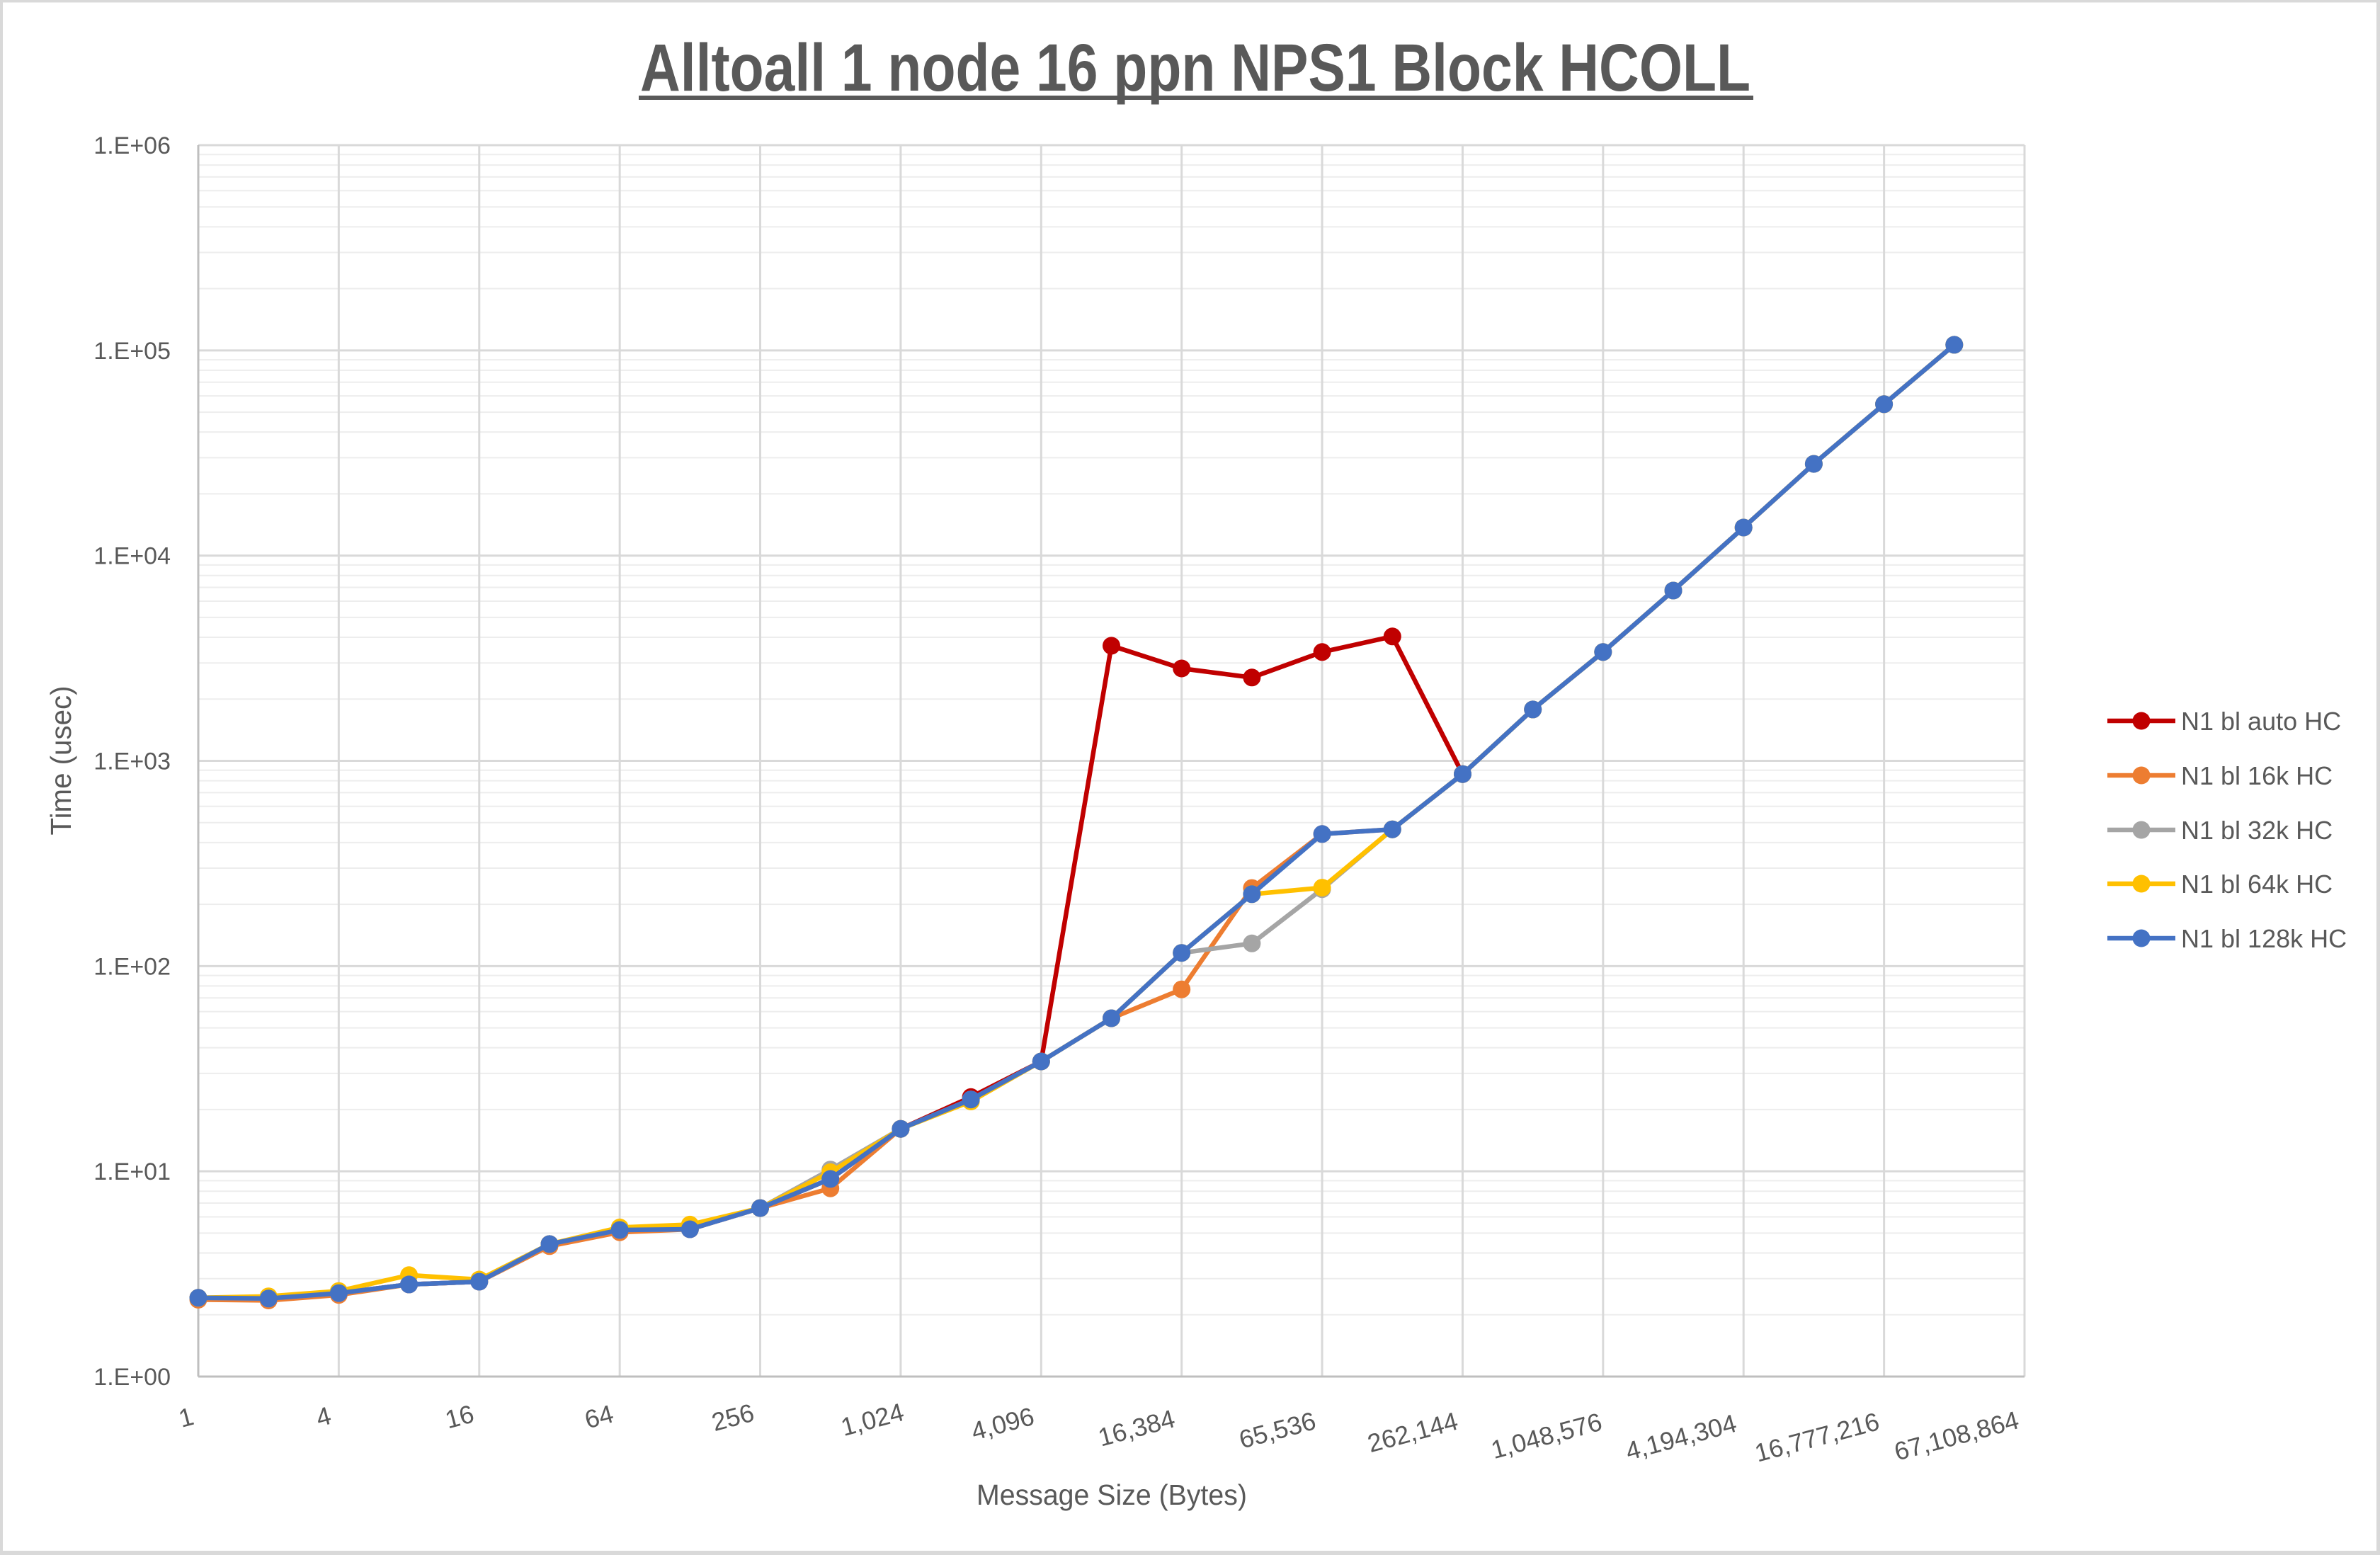  Describe the element at coordinates (2257, 830) in the screenshot. I see `svg-text: N1 bl 32k HC` at that location.